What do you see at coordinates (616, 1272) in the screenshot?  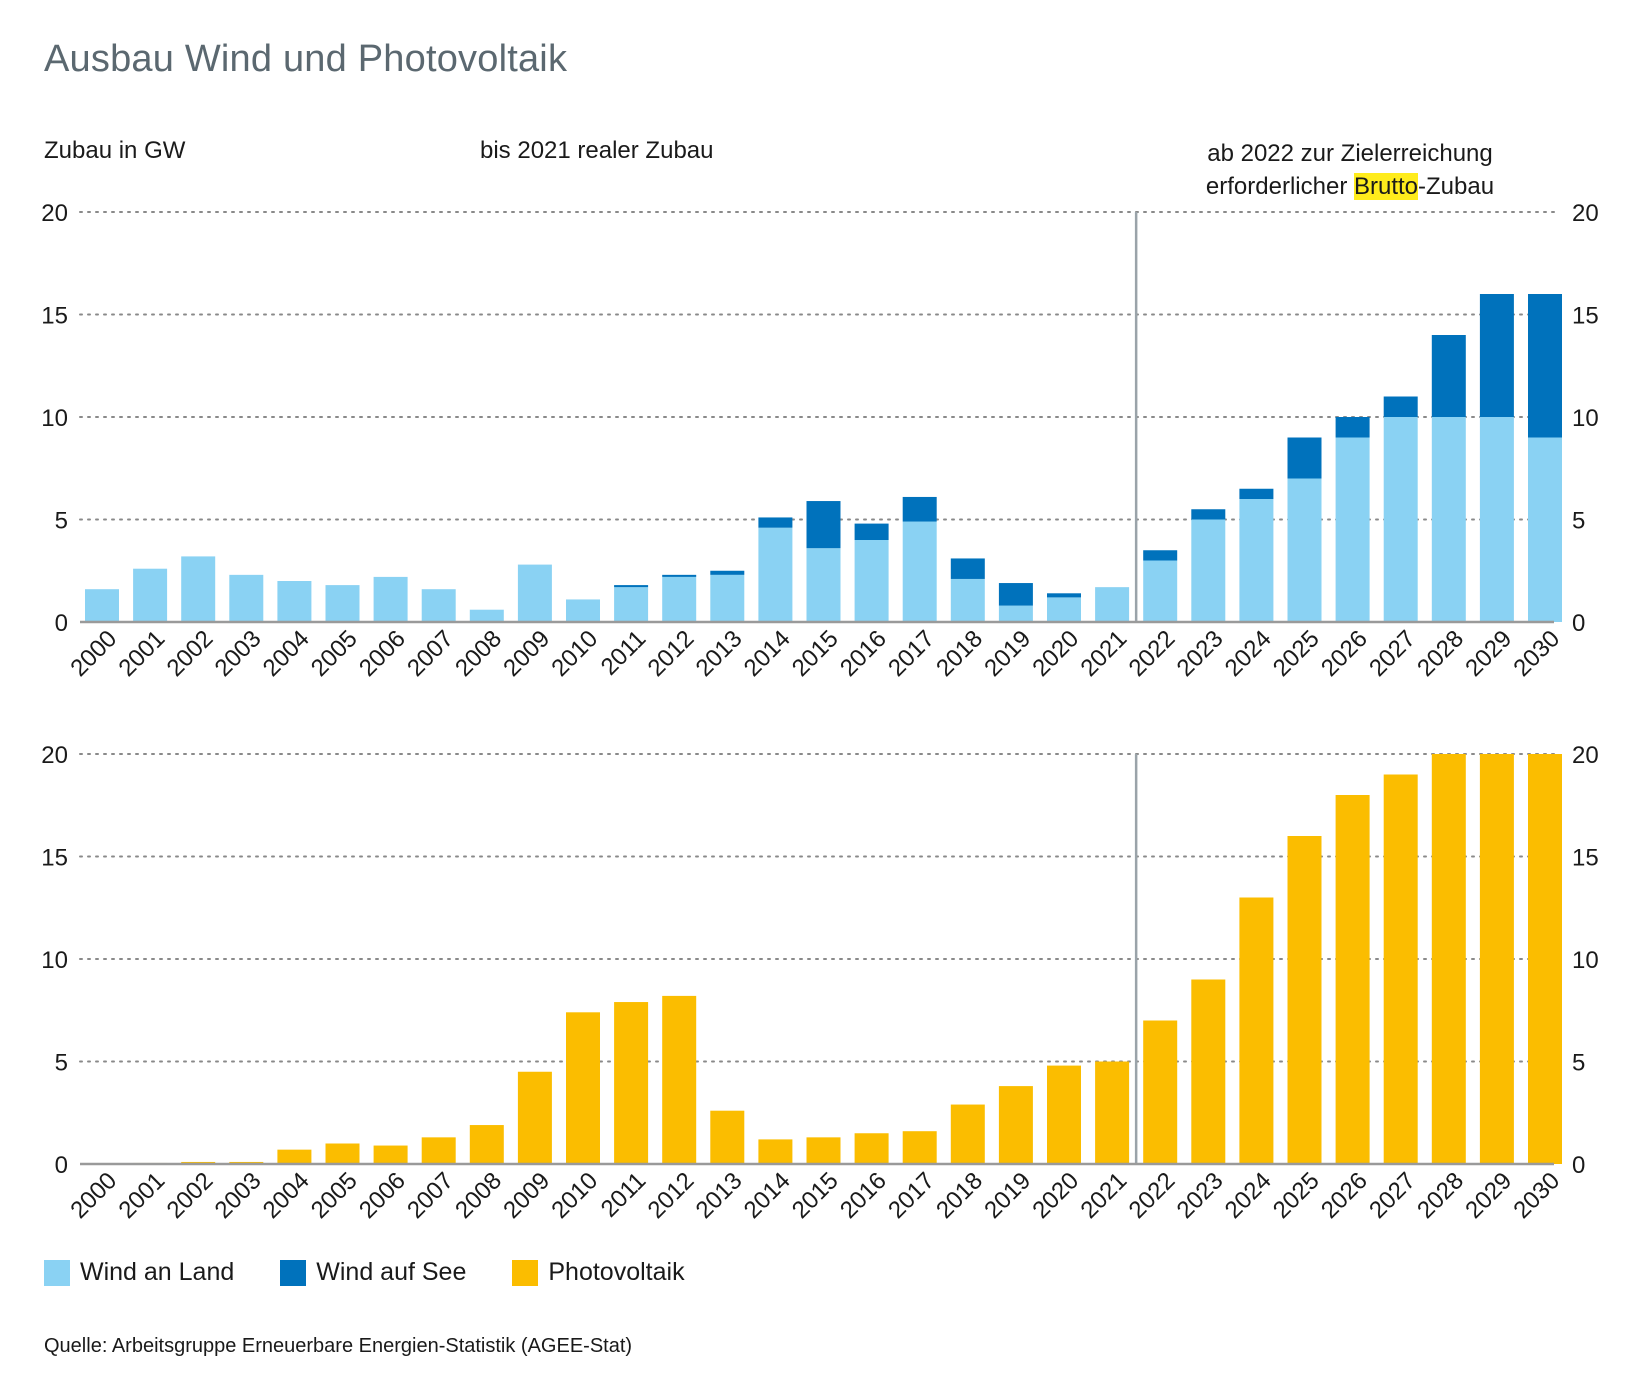 I see `legend-label-photovoltaik: Photovoltaik` at bounding box center [616, 1272].